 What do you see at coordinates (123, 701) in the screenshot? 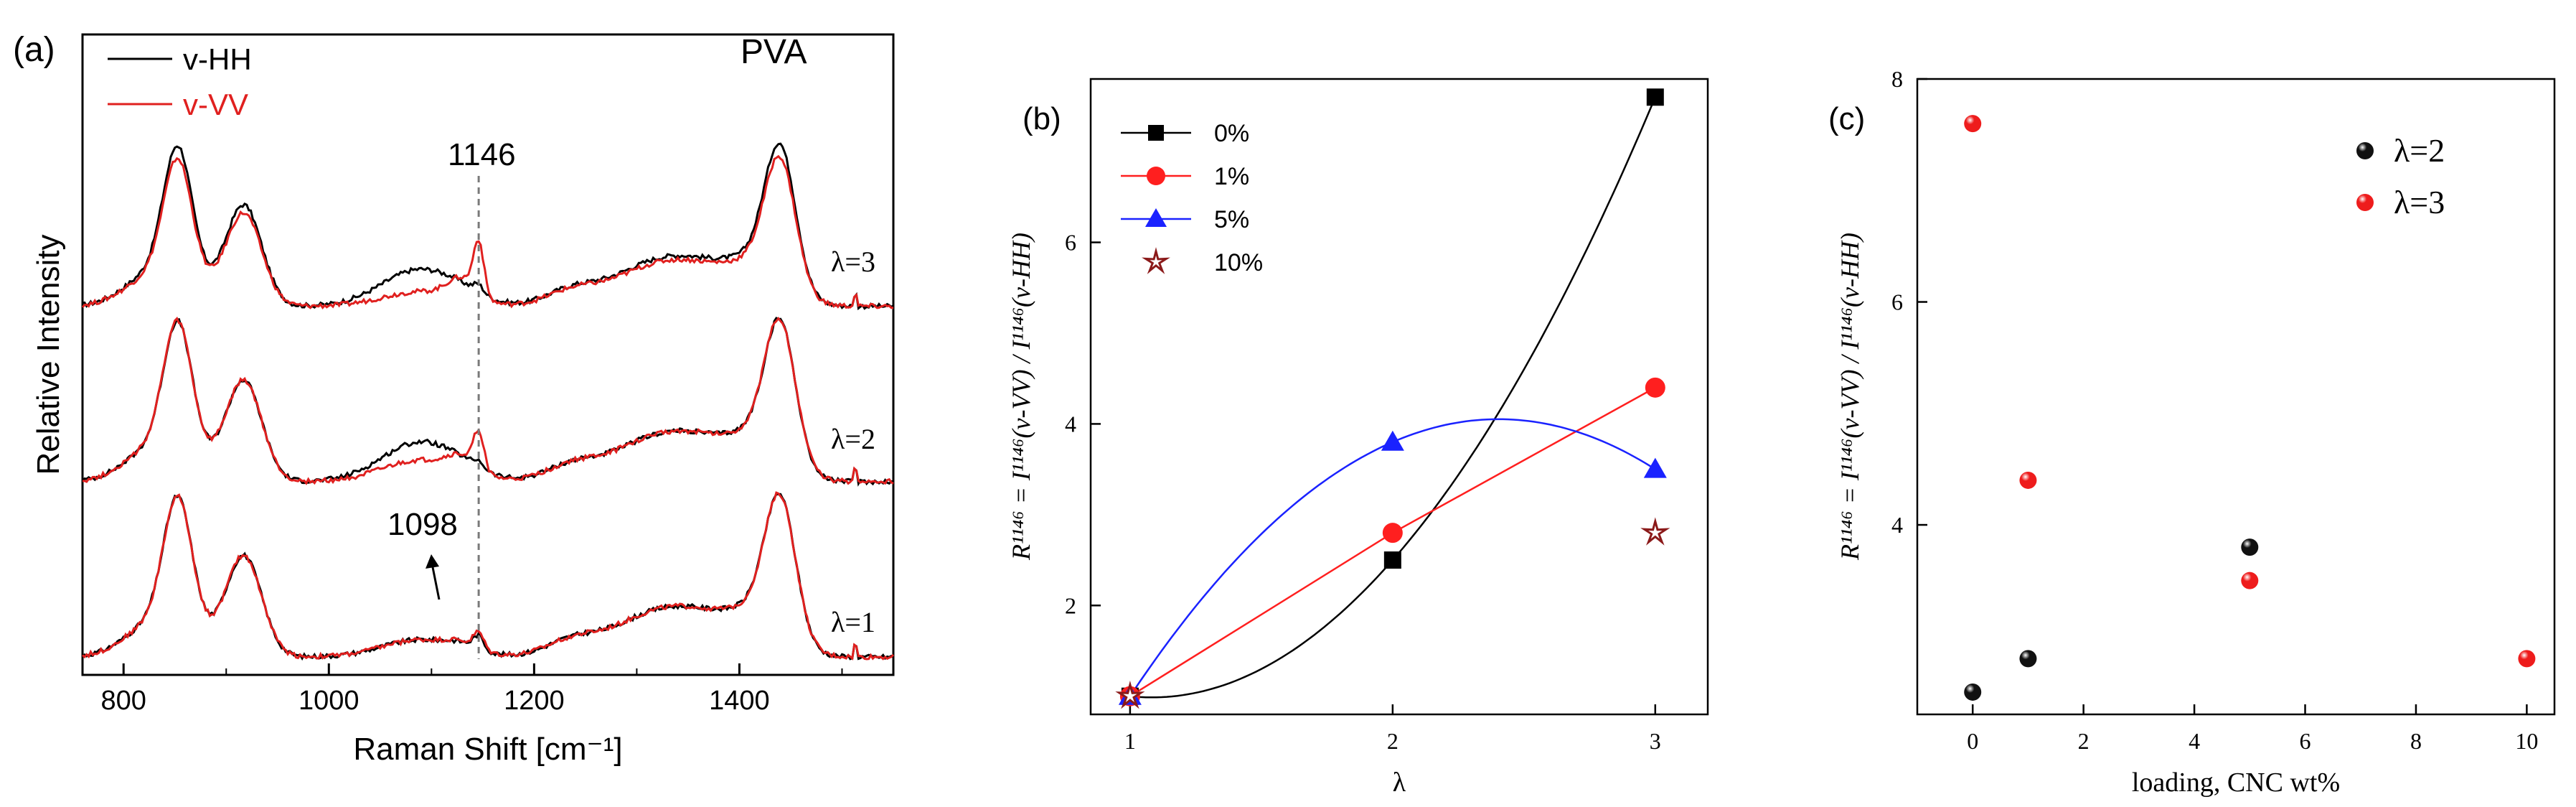
I see `x-tick-label-a: 800` at bounding box center [123, 701].